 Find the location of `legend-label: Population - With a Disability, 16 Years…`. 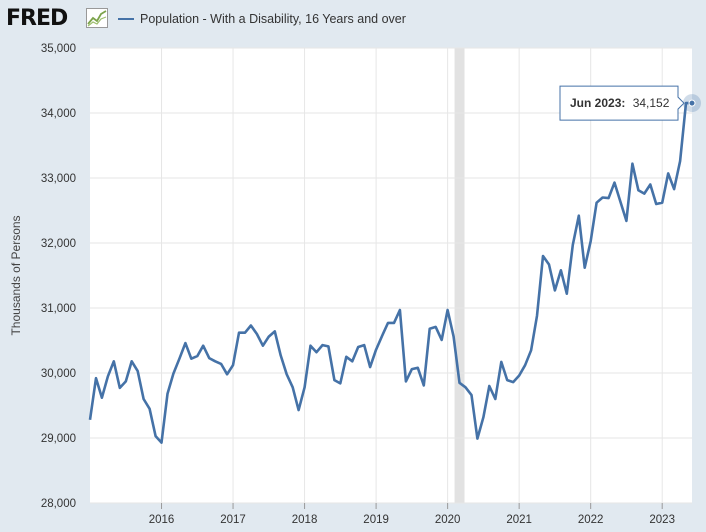

legend-label: Population - With a Disability, 16 Years… is located at coordinates (273, 19).